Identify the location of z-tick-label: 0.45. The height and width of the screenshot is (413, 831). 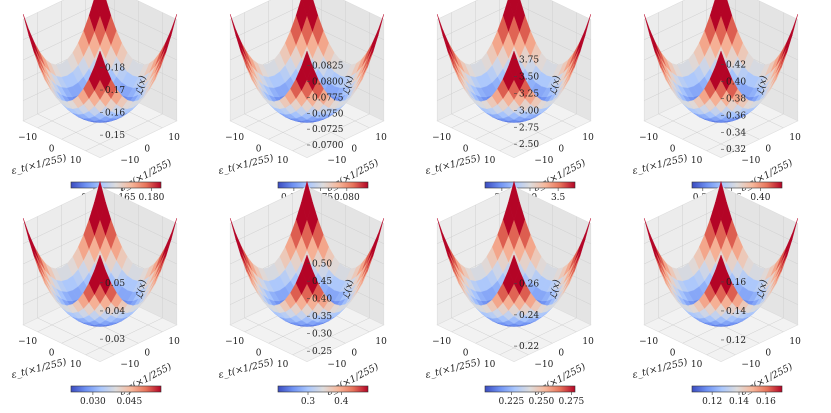
(322, 282).